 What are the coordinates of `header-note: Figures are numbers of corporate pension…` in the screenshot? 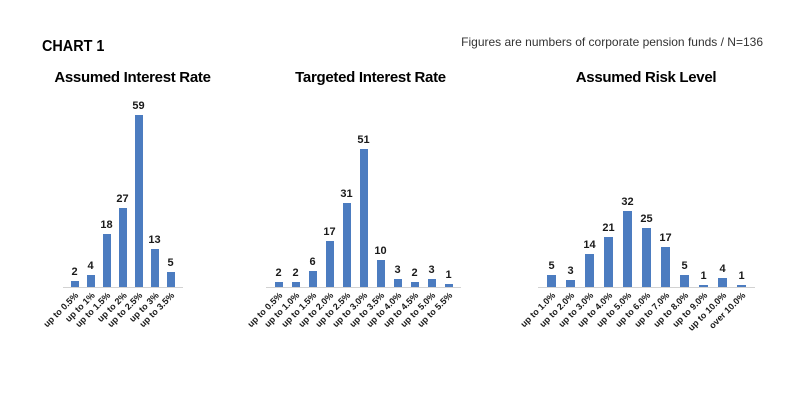 It's located at (612, 42).